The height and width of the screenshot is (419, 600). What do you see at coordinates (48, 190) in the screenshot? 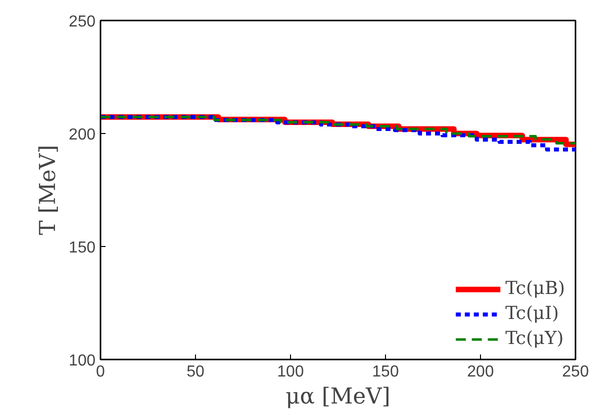
I see `y-axis-title: T [MeV]` at bounding box center [48, 190].